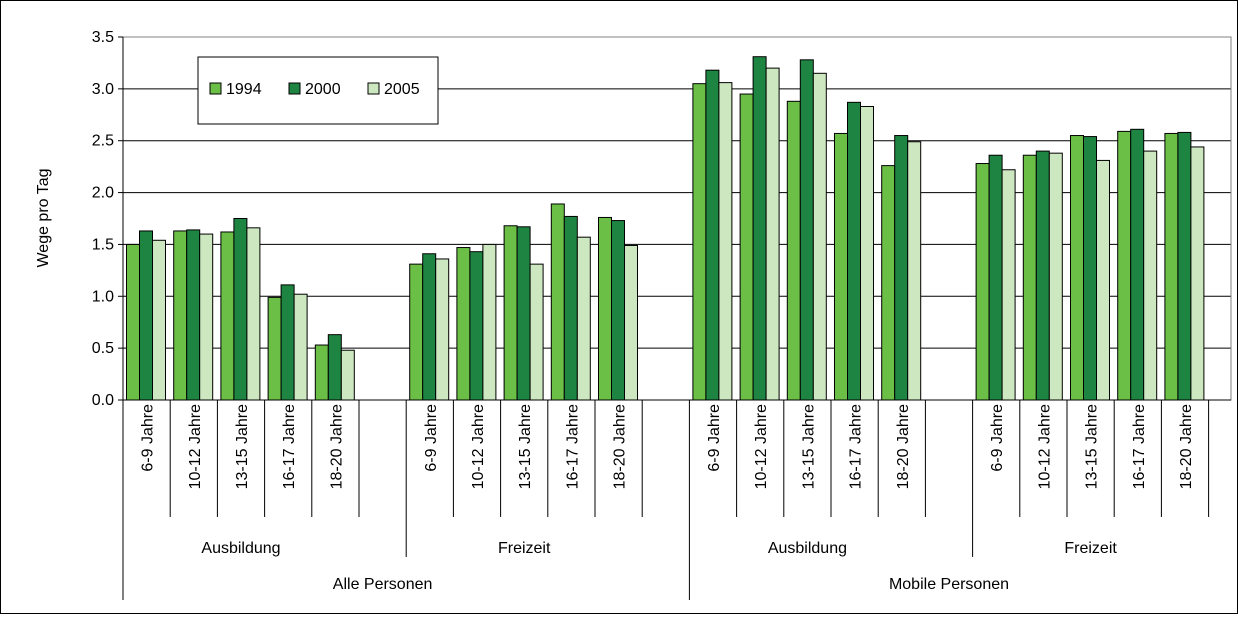 Image resolution: width=1238 pixels, height=619 pixels. What do you see at coordinates (244, 89) in the screenshot?
I see `legend-label-1994: 1994` at bounding box center [244, 89].